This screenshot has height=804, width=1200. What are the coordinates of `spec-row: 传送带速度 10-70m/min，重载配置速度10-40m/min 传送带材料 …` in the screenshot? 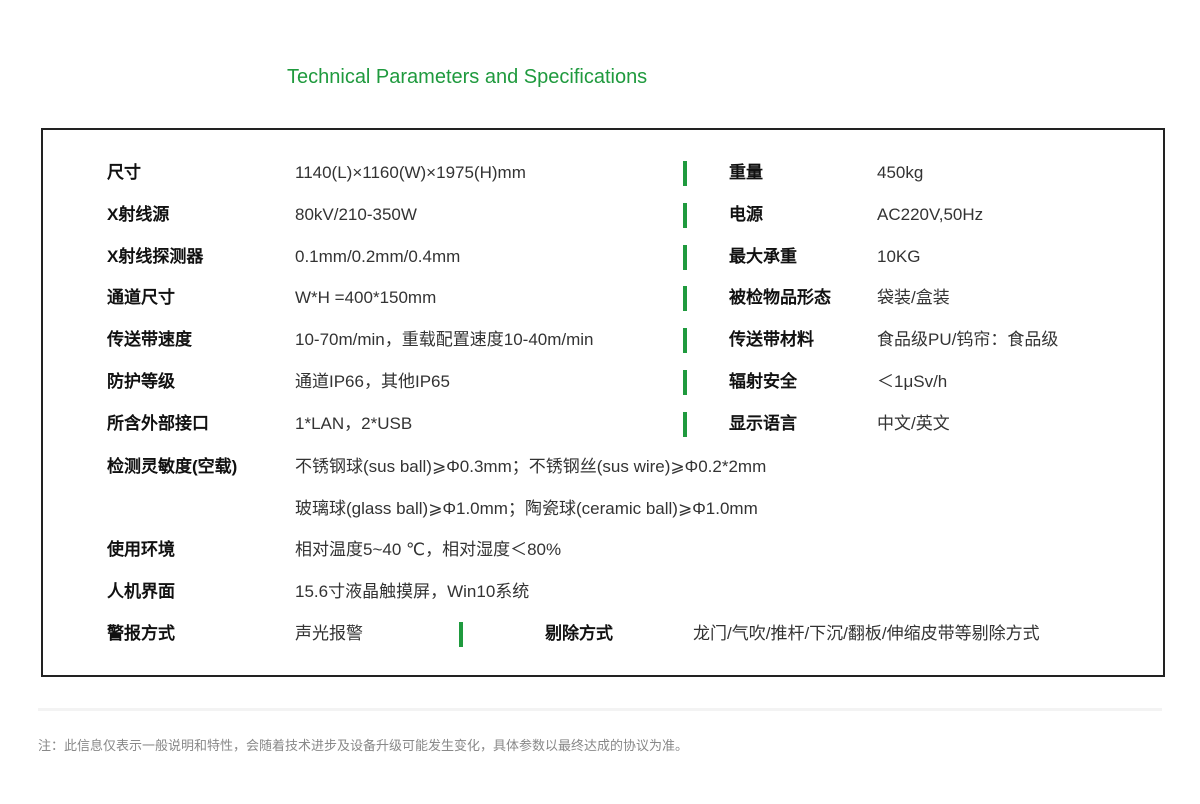 It's located at (603, 340).